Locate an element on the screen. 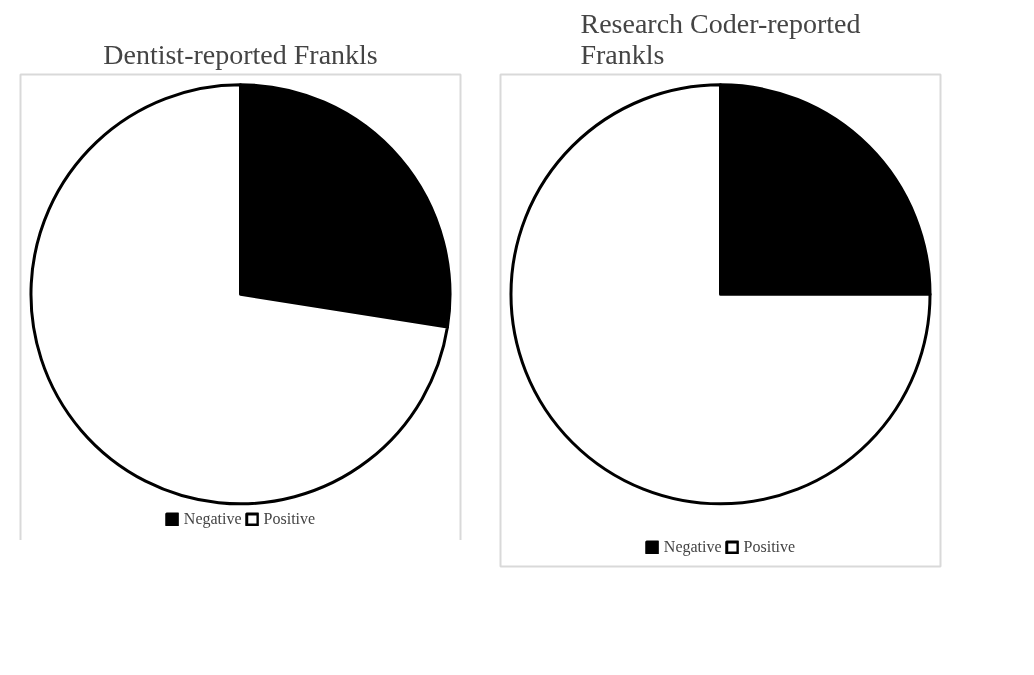 This screenshot has height=675, width=1034. chart-title: Dentist-reported Frankls is located at coordinates (240, 54).